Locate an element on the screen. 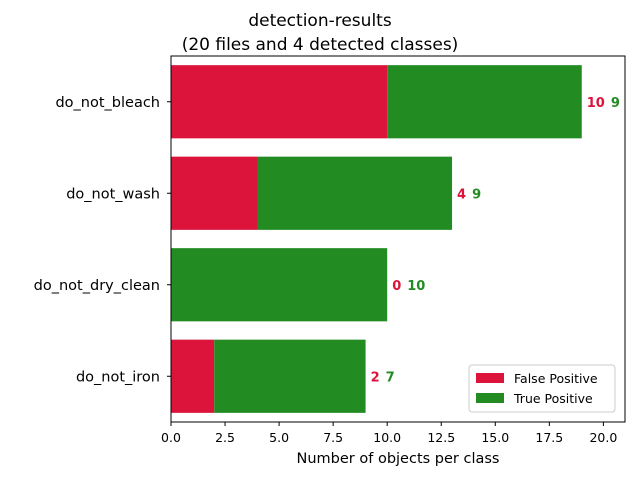 The height and width of the screenshot is (480, 640). value-label-false-positive-do-not-dry-clean: 0 is located at coordinates (396, 286).